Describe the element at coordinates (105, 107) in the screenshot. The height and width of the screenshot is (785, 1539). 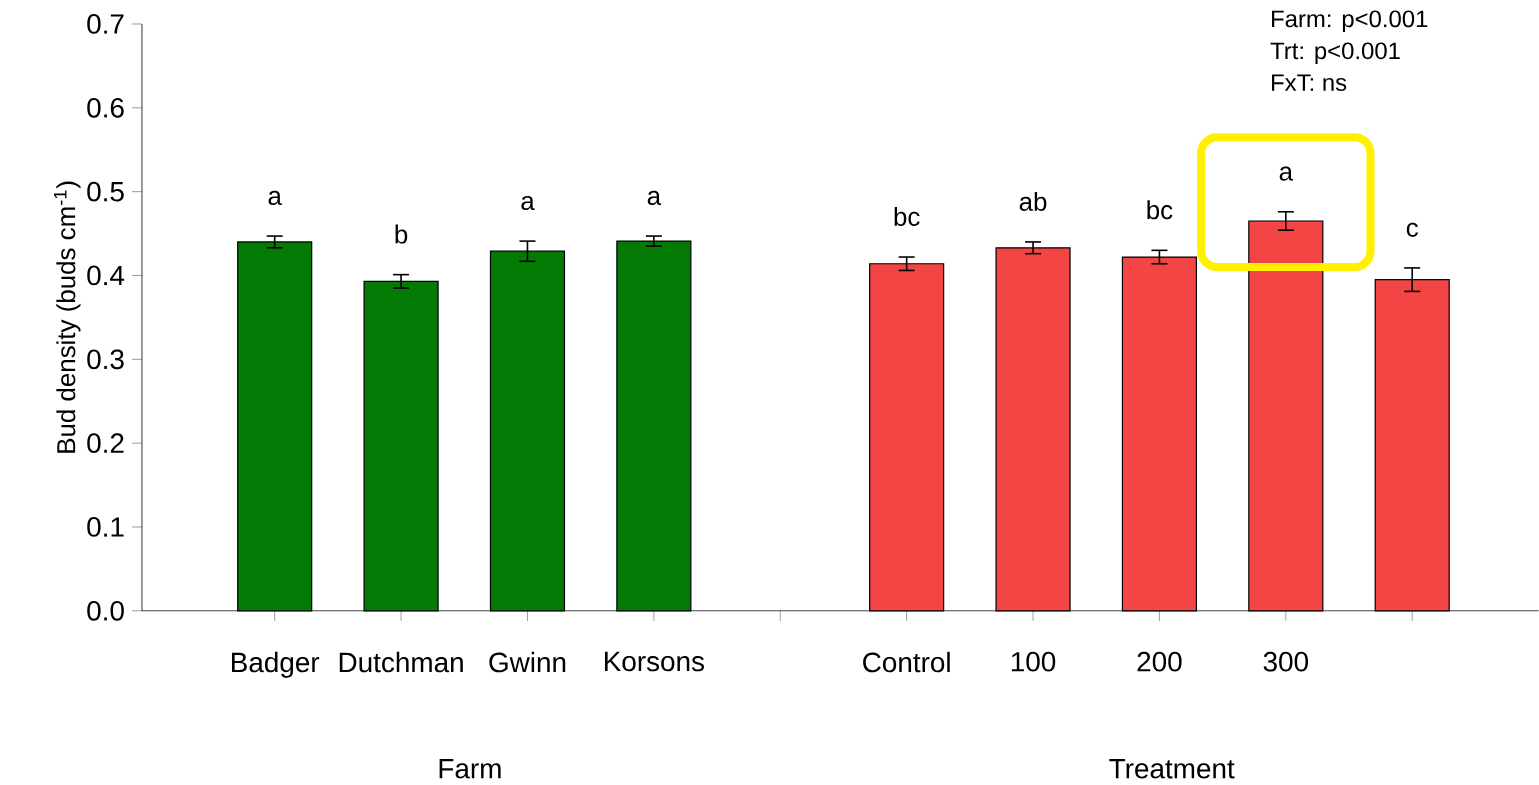
I see `y-tick-label: 0.6` at that location.